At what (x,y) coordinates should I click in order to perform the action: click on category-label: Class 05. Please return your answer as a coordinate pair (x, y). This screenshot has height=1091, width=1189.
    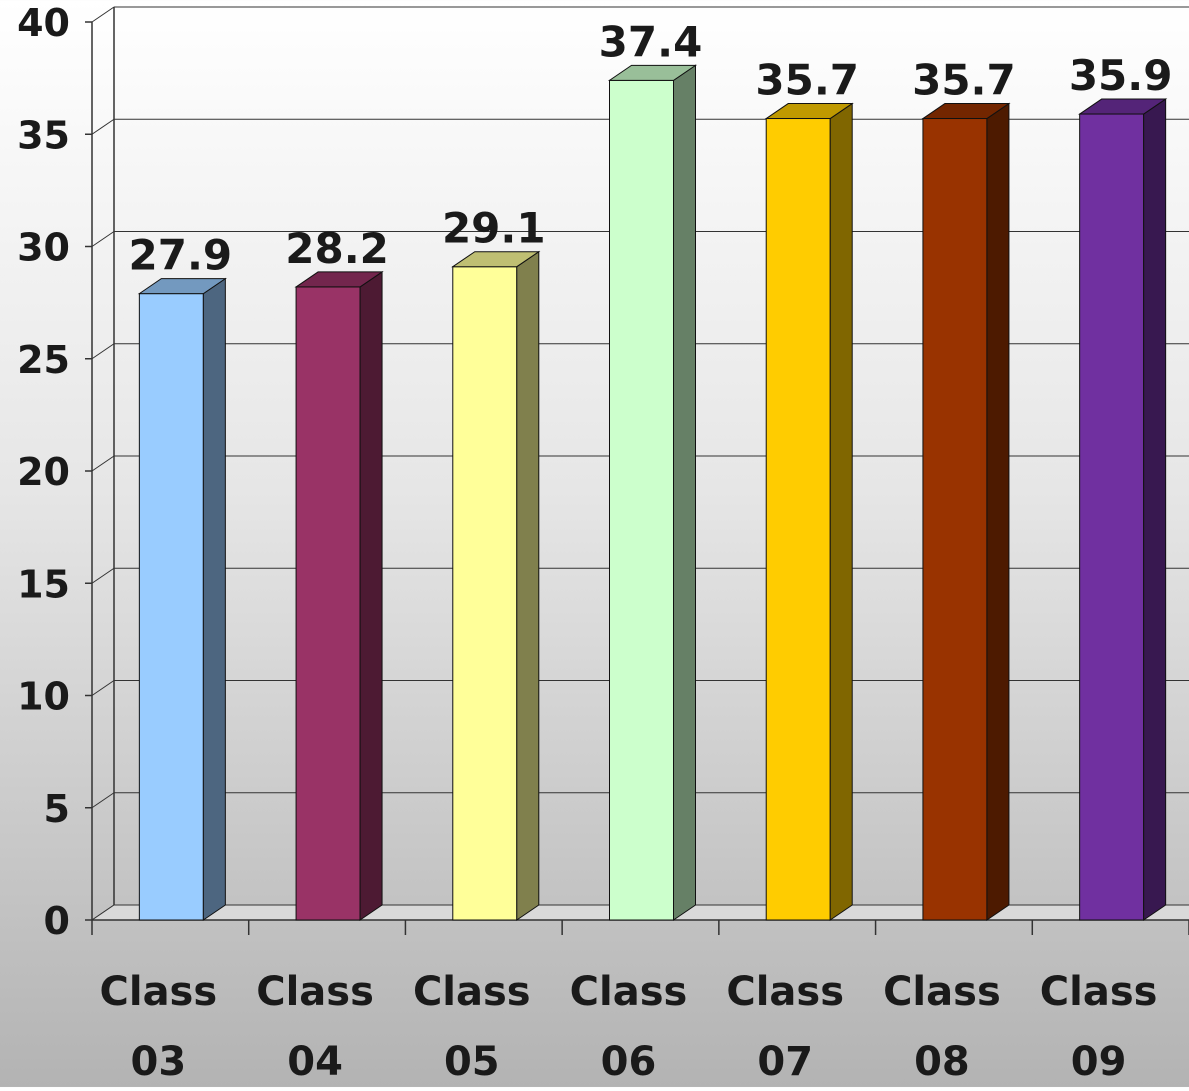
    Looking at the image, I should click on (472, 1027).